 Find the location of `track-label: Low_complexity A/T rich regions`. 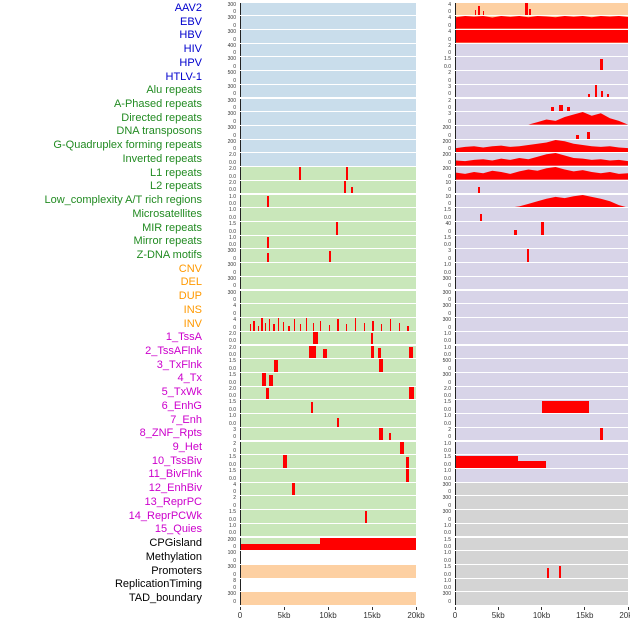

track-label: Low_complexity A/T rich regions is located at coordinates (123, 200).